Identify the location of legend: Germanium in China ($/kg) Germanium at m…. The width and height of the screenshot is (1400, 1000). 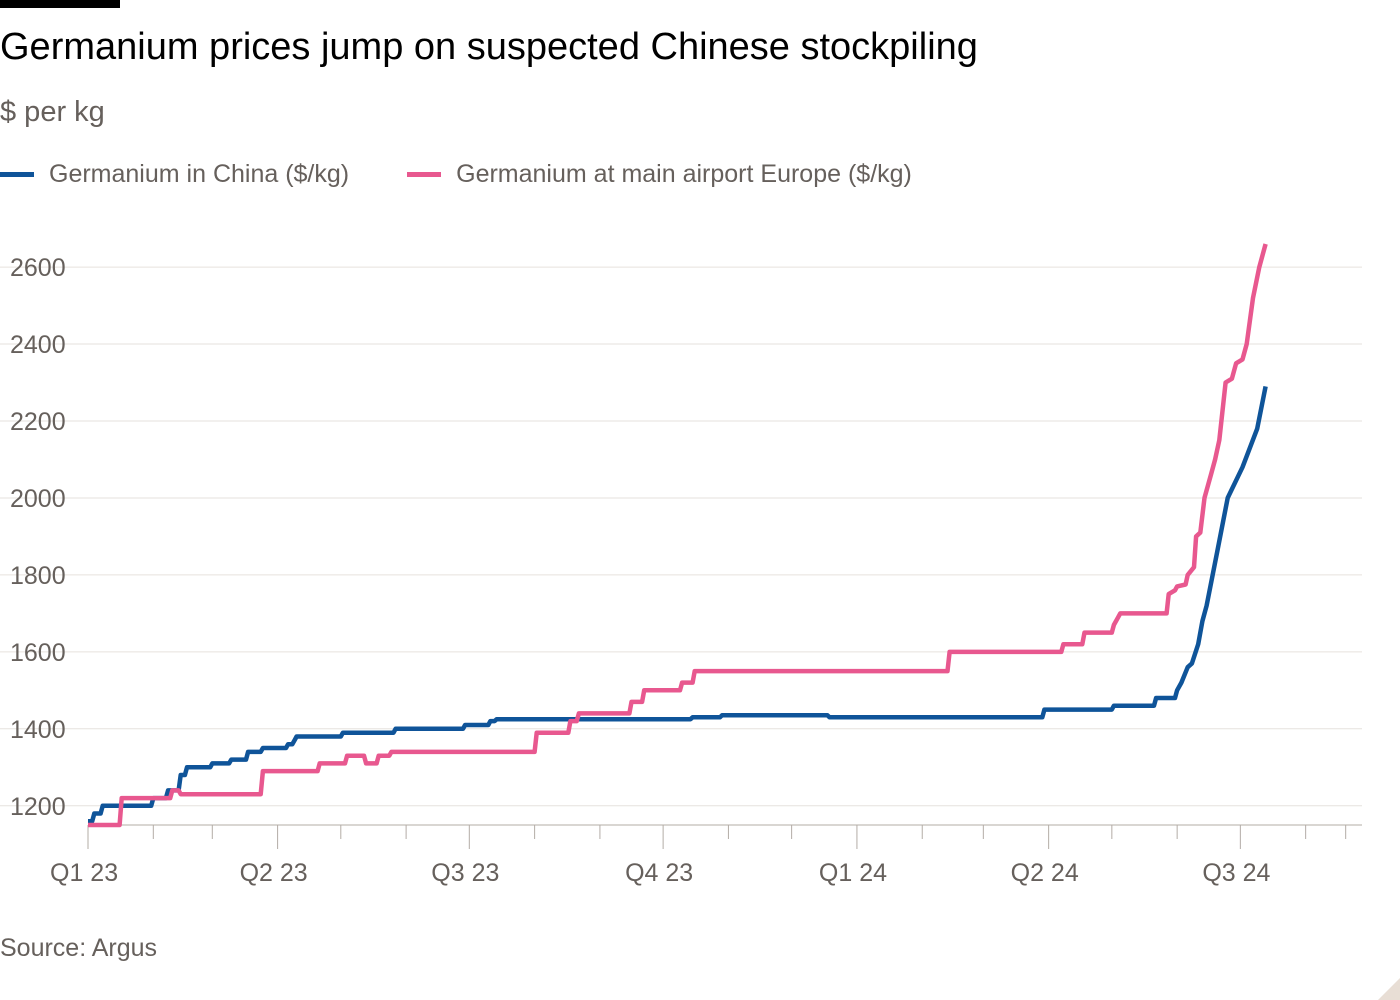
(485, 174).